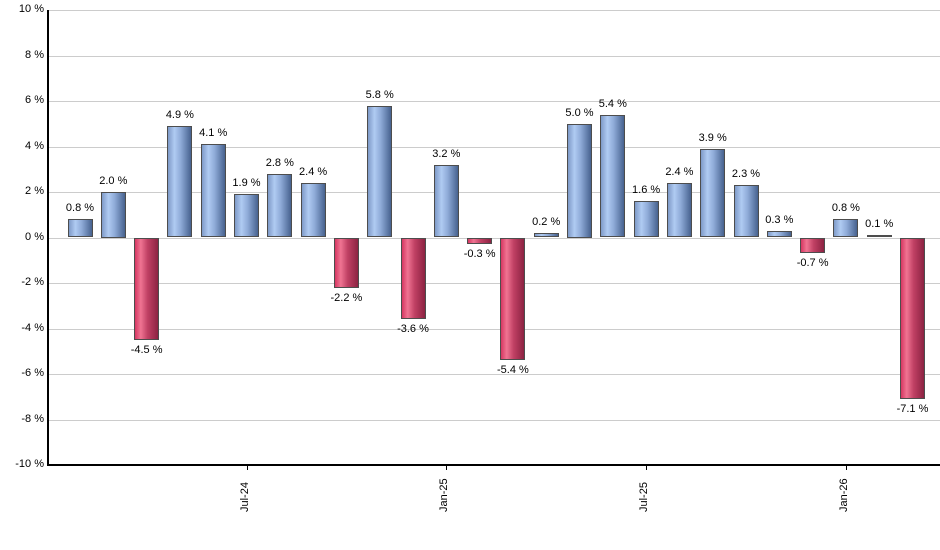 This screenshot has height=550, width=940. Describe the element at coordinates (34, 100) in the screenshot. I see `y-tick-label: 6 %` at that location.